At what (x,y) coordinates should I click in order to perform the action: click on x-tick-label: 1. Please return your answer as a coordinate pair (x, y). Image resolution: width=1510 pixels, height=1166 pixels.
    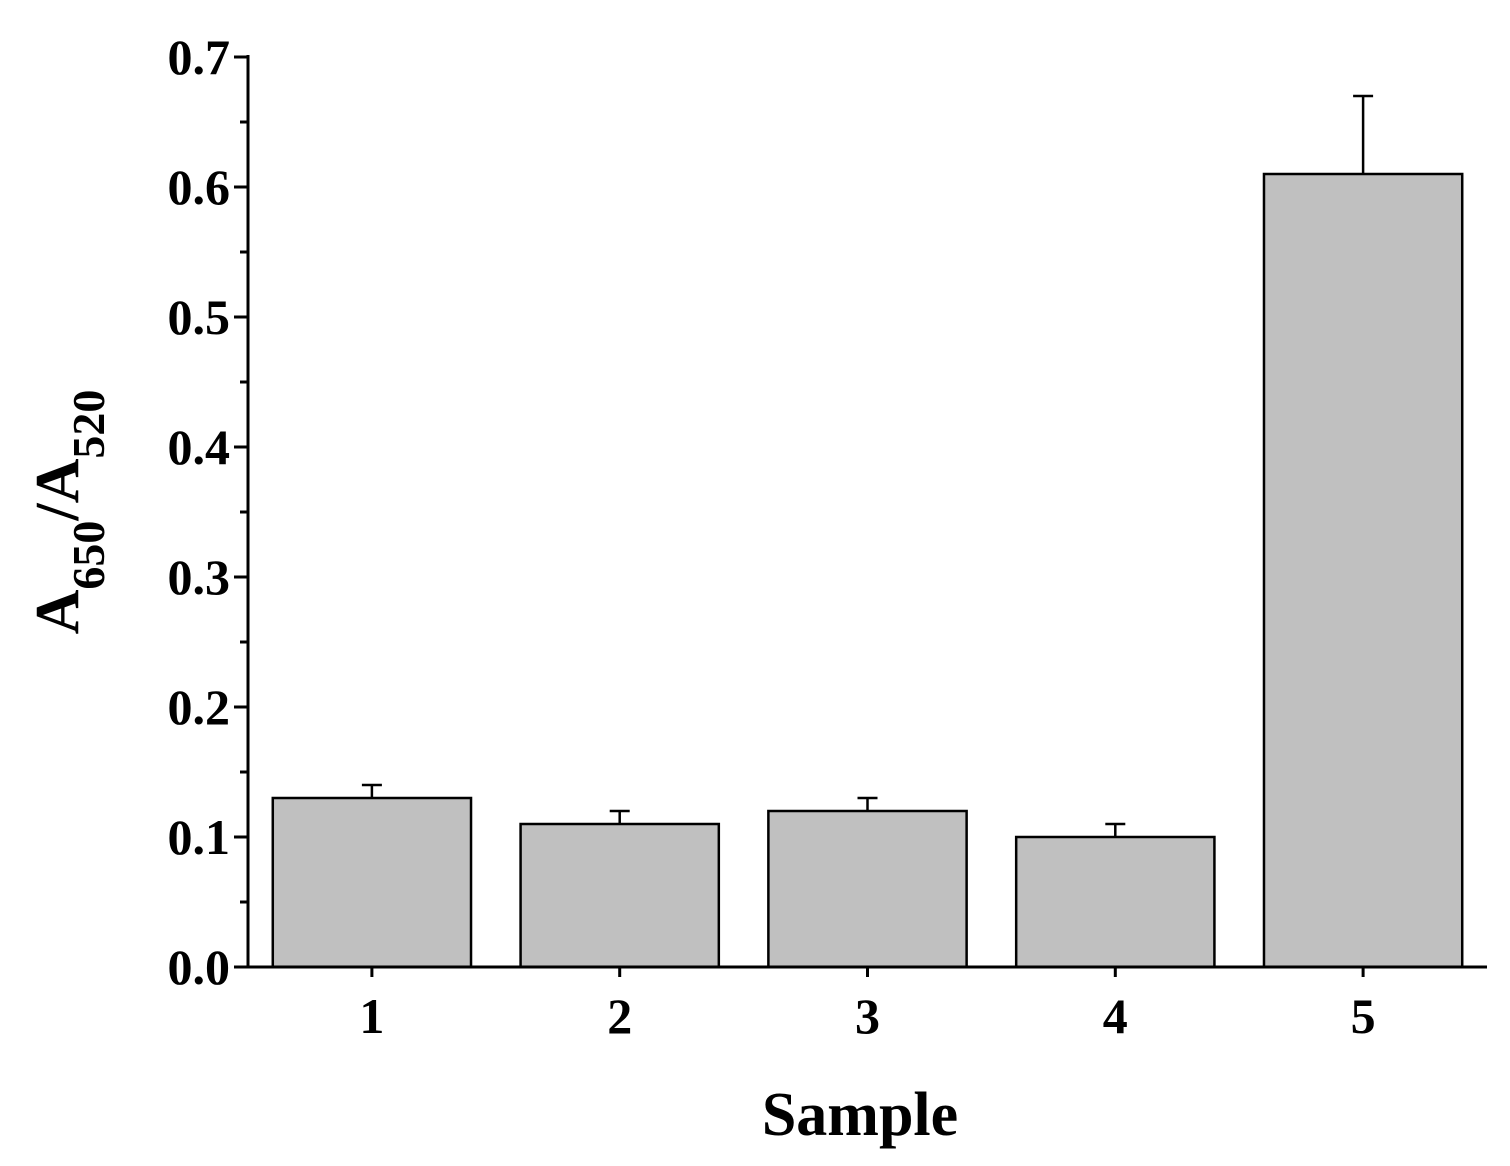
    Looking at the image, I should click on (371, 1016).